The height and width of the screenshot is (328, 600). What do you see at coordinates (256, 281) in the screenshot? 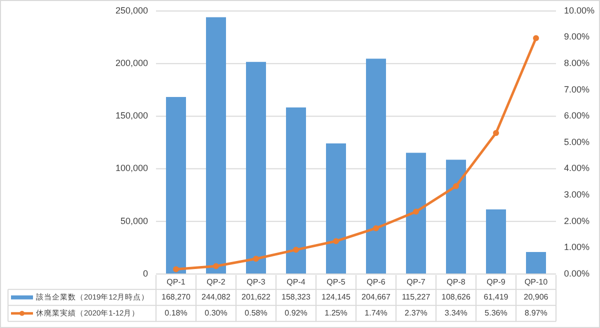
I see `category-label: QP-3` at bounding box center [256, 281].